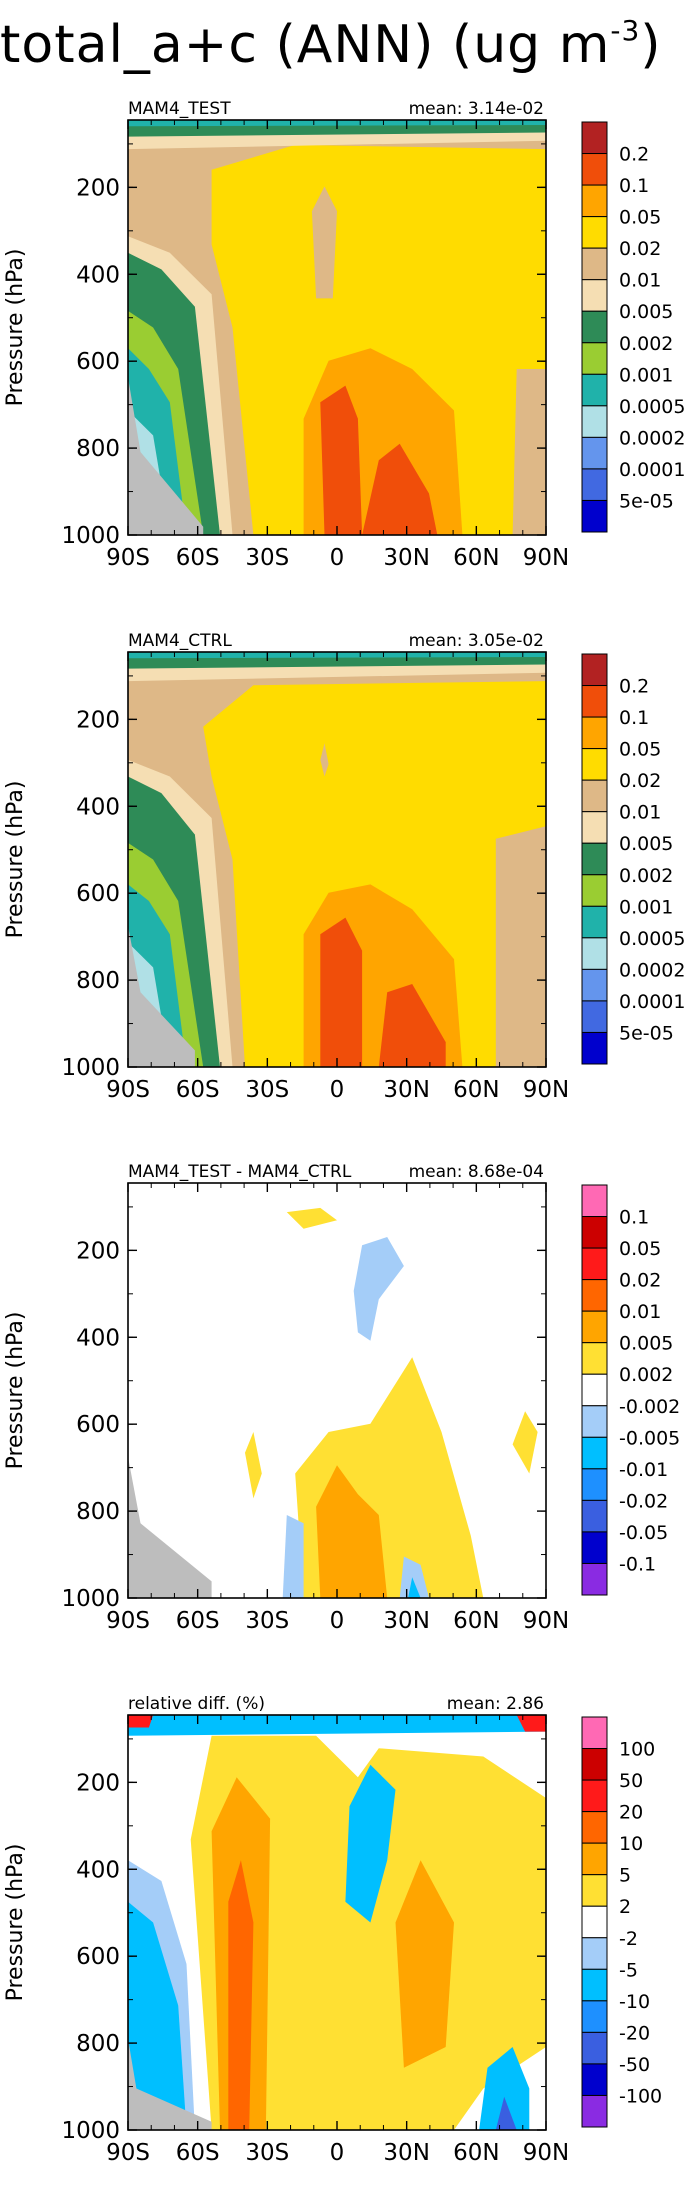 The width and height of the screenshot is (689, 2210). I want to click on colorbar-label: 0.02, so click(640, 1281).